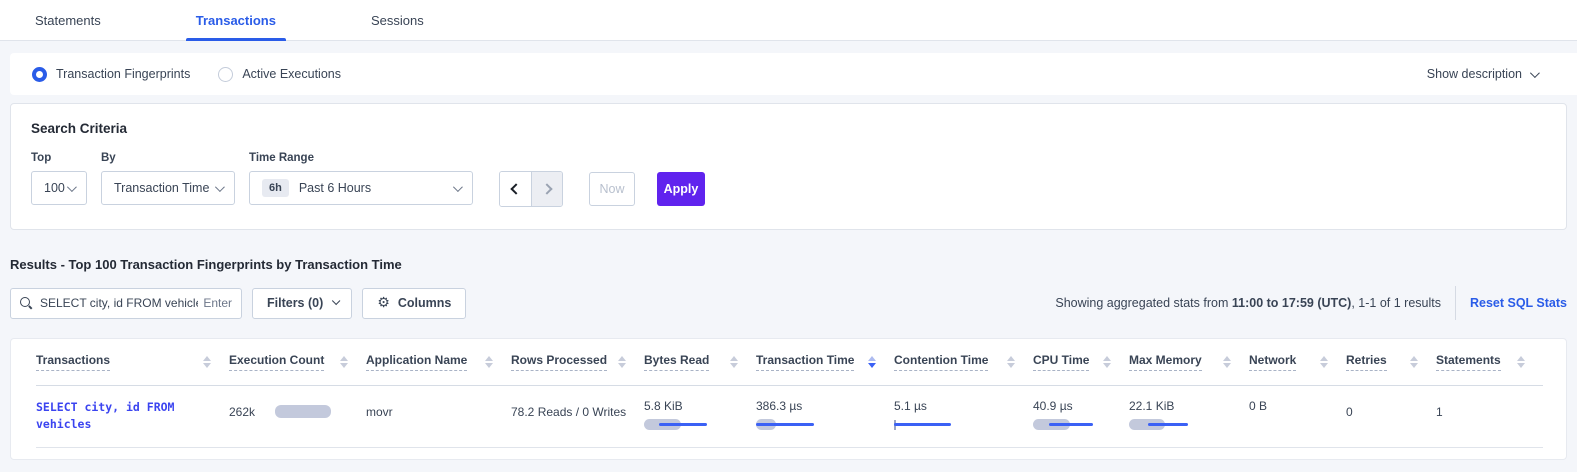  I want to click on time-range-select: 6h Past 6 Hours, so click(361, 188).